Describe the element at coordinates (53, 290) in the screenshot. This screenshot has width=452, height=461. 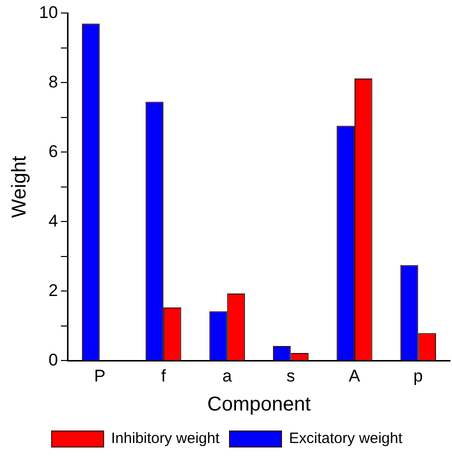
I see `y-tick-label: 2` at that location.